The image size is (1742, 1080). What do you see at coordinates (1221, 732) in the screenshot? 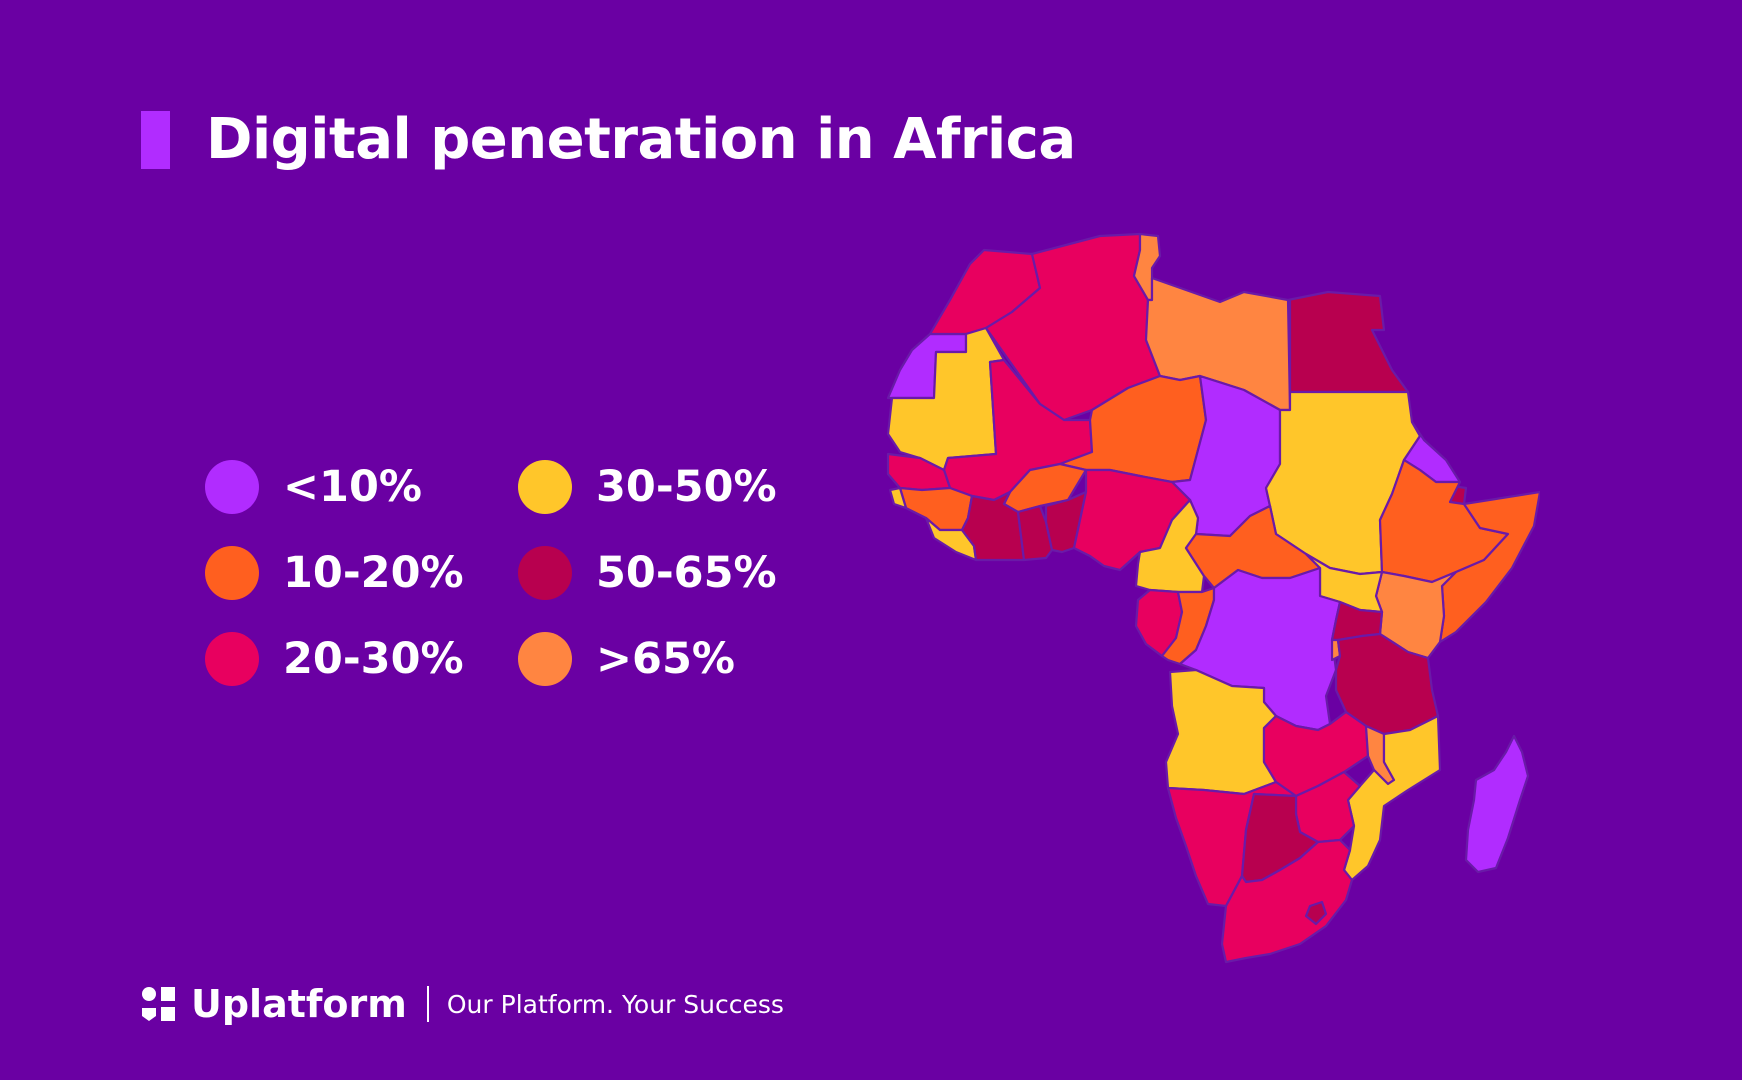
I see `region-angola` at bounding box center [1221, 732].